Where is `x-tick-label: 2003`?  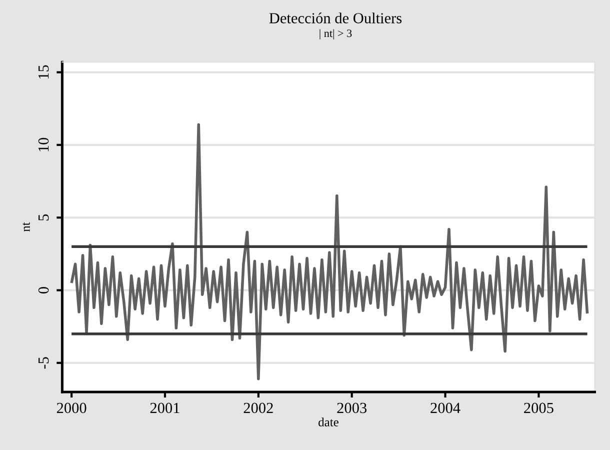 x-tick-label: 2003 is located at coordinates (352, 408).